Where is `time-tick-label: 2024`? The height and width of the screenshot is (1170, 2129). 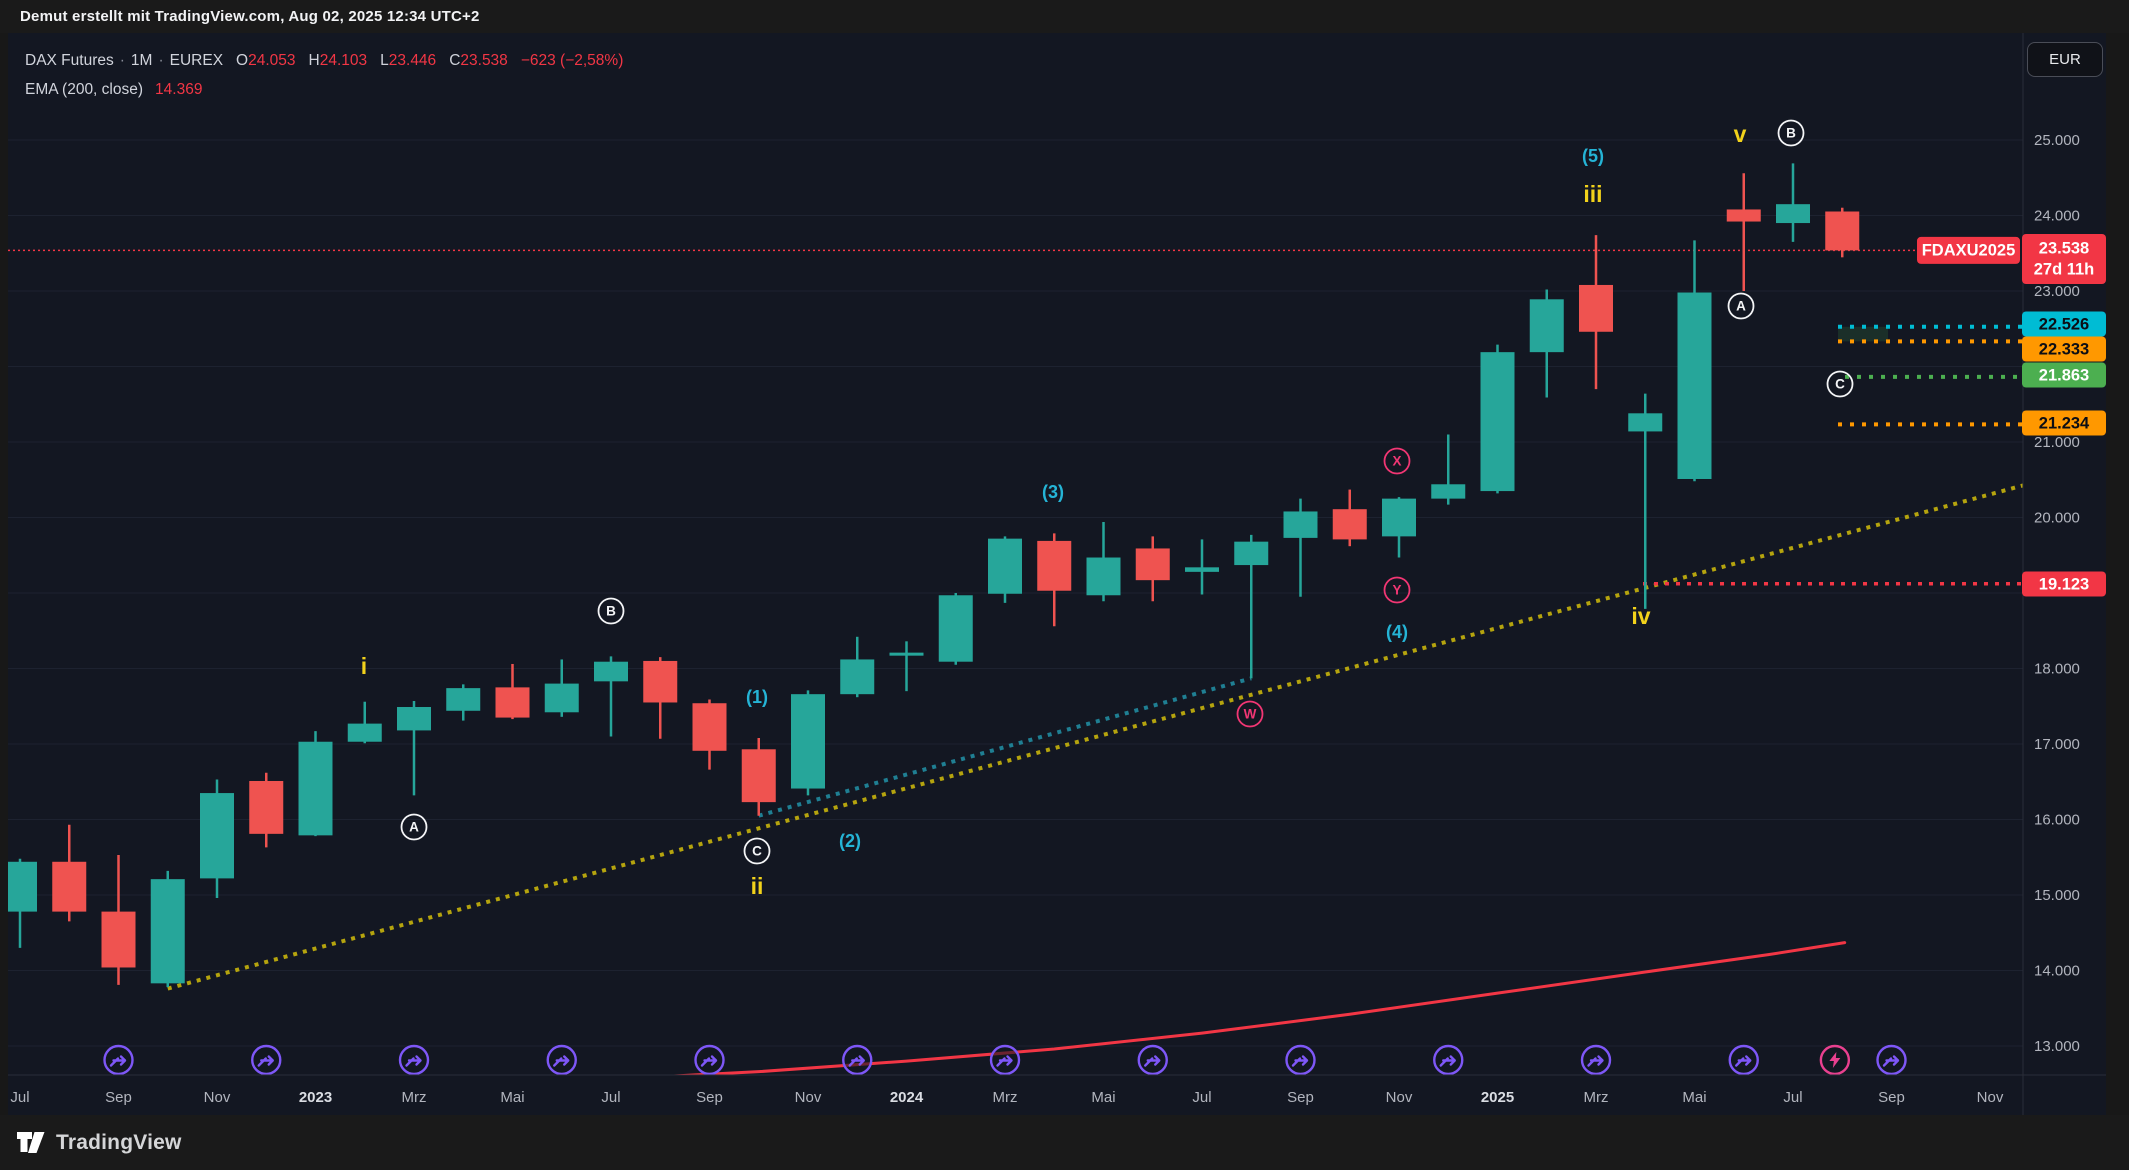
time-tick-label: 2024 is located at coordinates (907, 1097).